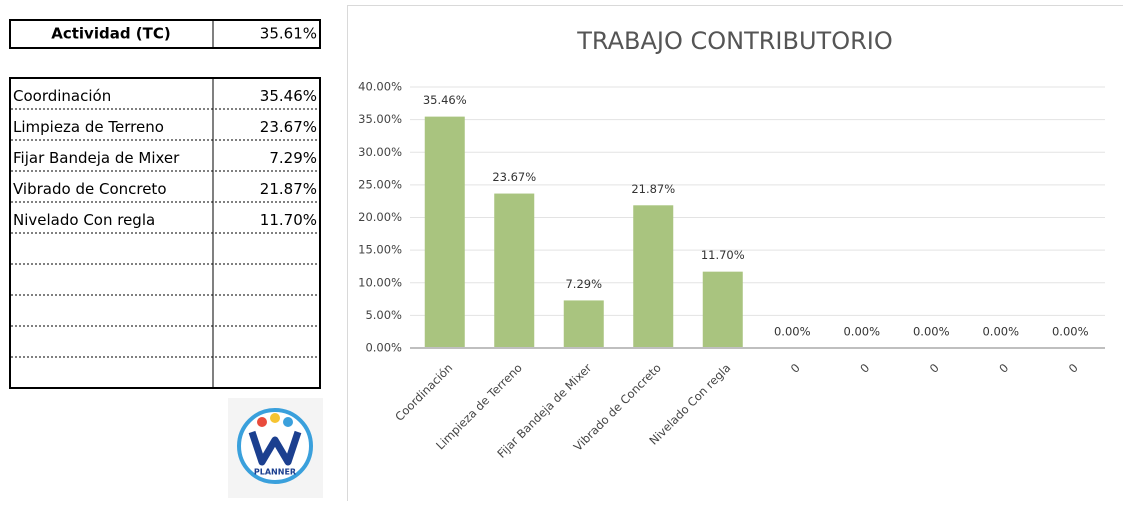 The image size is (1123, 505). I want to click on row-value: 11.70%, so click(288, 220).